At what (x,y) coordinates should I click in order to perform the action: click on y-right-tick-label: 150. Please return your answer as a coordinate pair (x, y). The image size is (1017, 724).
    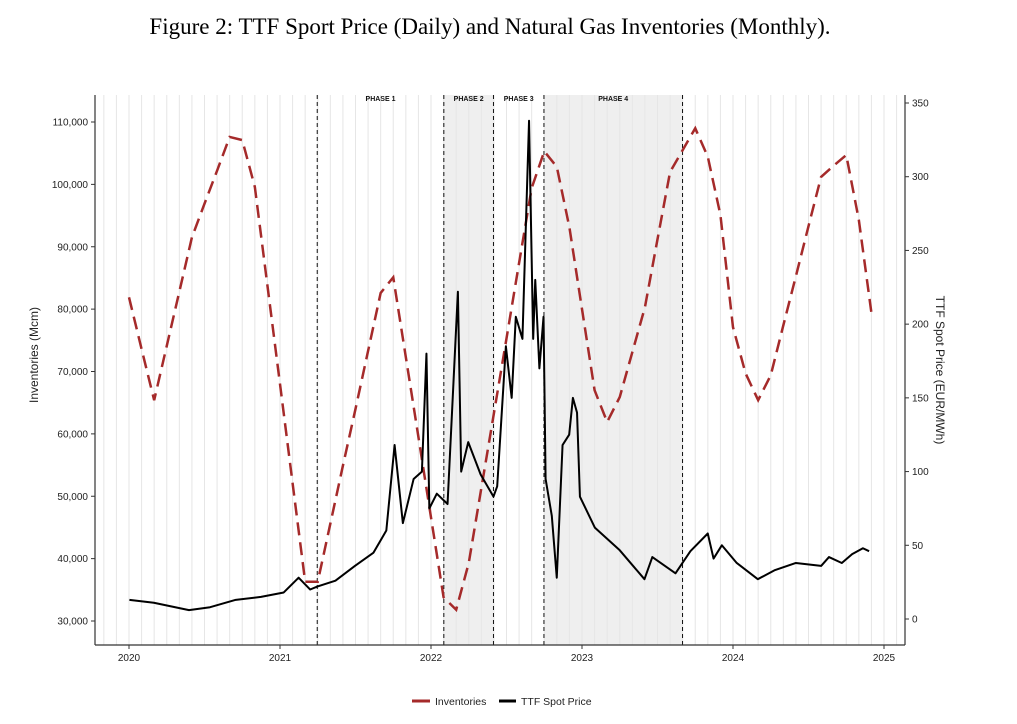
    Looking at the image, I should click on (920, 398).